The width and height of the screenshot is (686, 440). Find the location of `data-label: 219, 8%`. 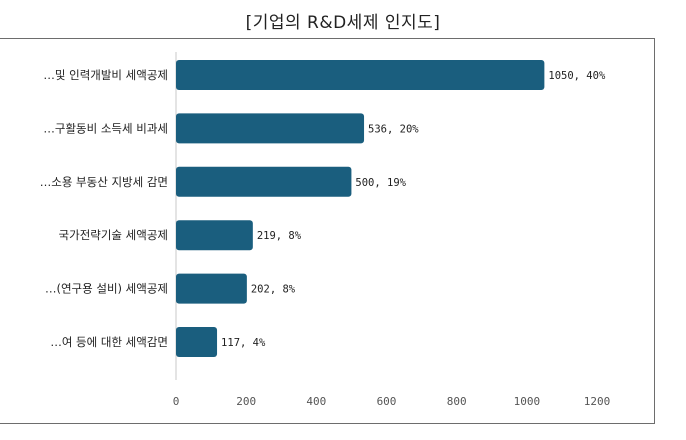

data-label: 219, 8% is located at coordinates (279, 236).